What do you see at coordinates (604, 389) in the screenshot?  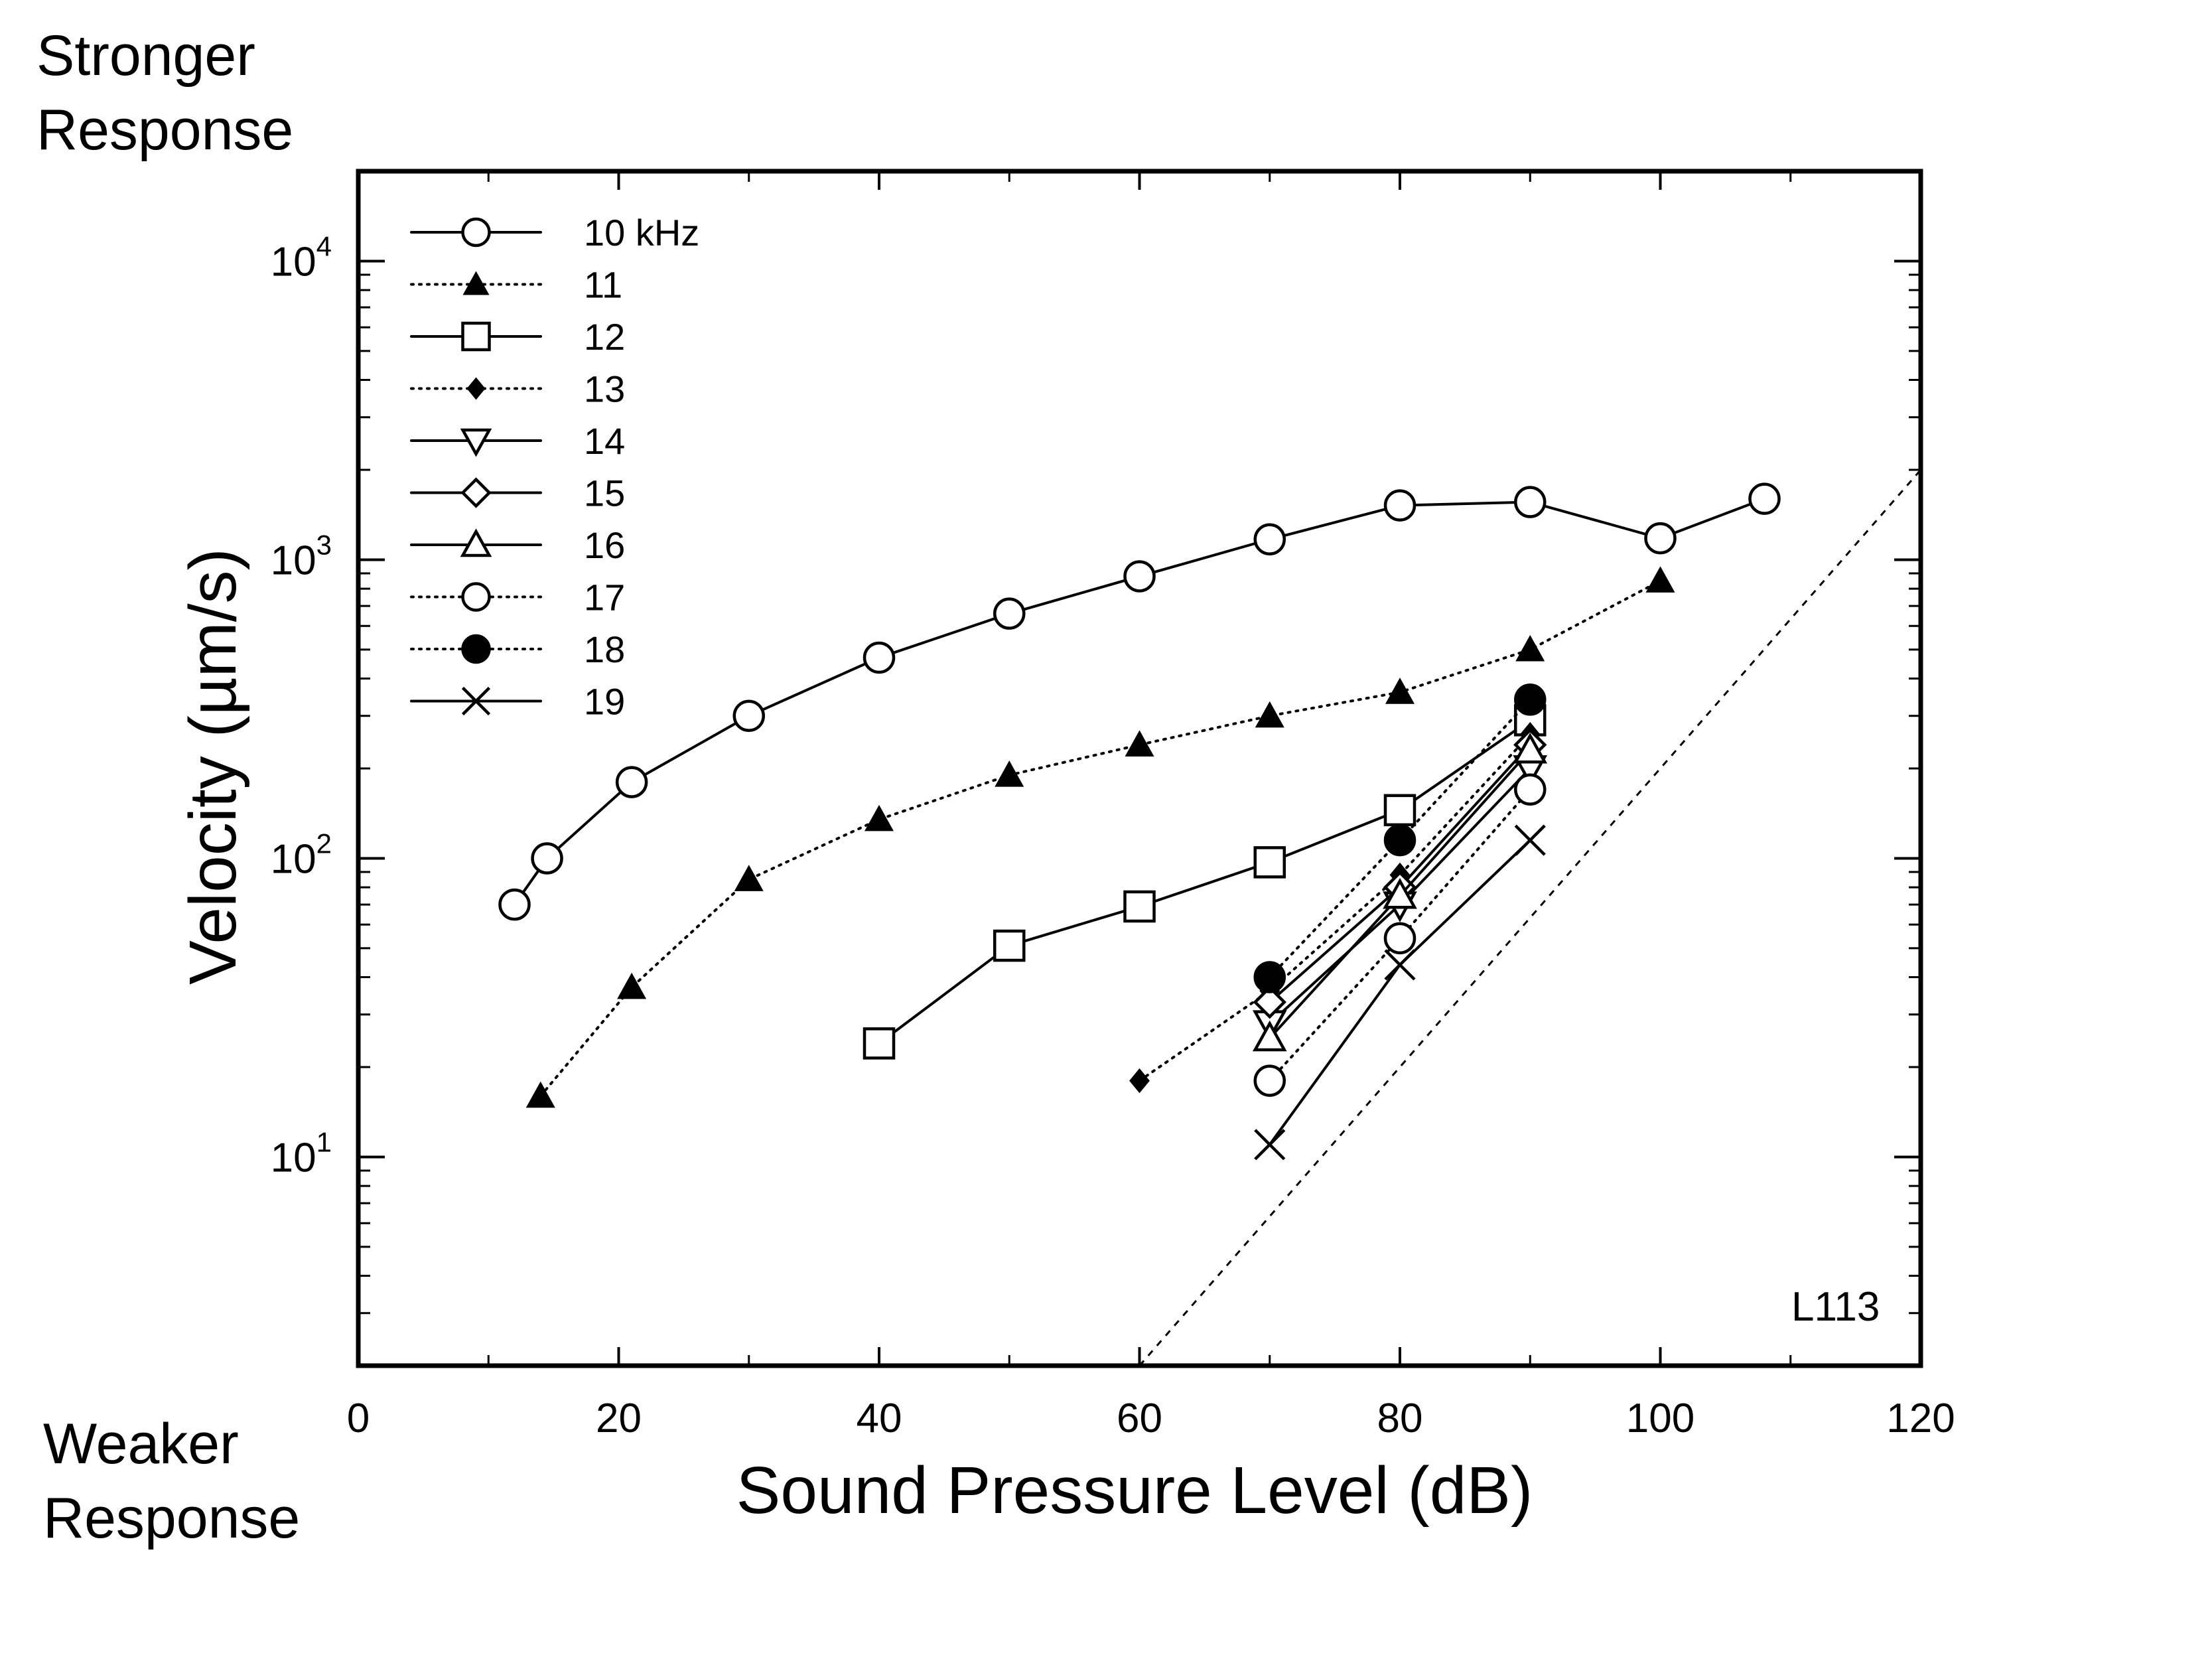 I see `legend-label: 13` at bounding box center [604, 389].